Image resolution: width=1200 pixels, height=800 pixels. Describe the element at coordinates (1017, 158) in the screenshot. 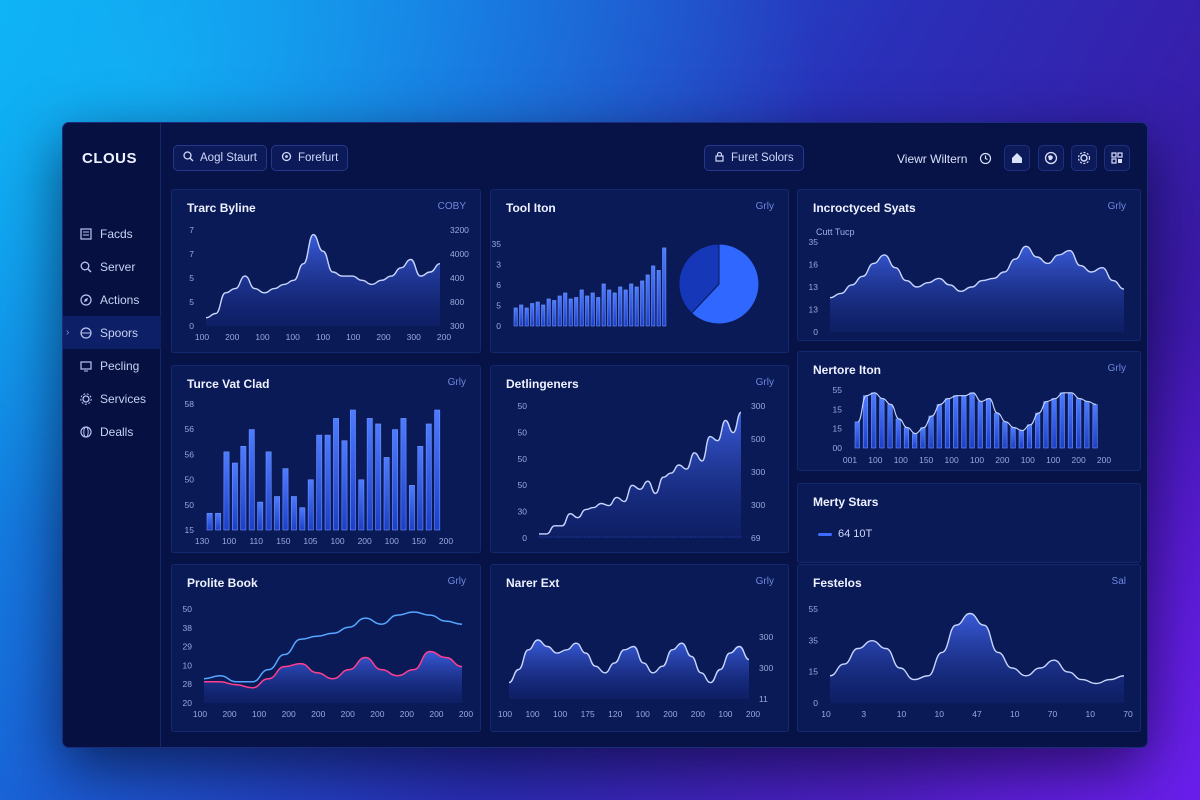

I see `home-icon` at that location.